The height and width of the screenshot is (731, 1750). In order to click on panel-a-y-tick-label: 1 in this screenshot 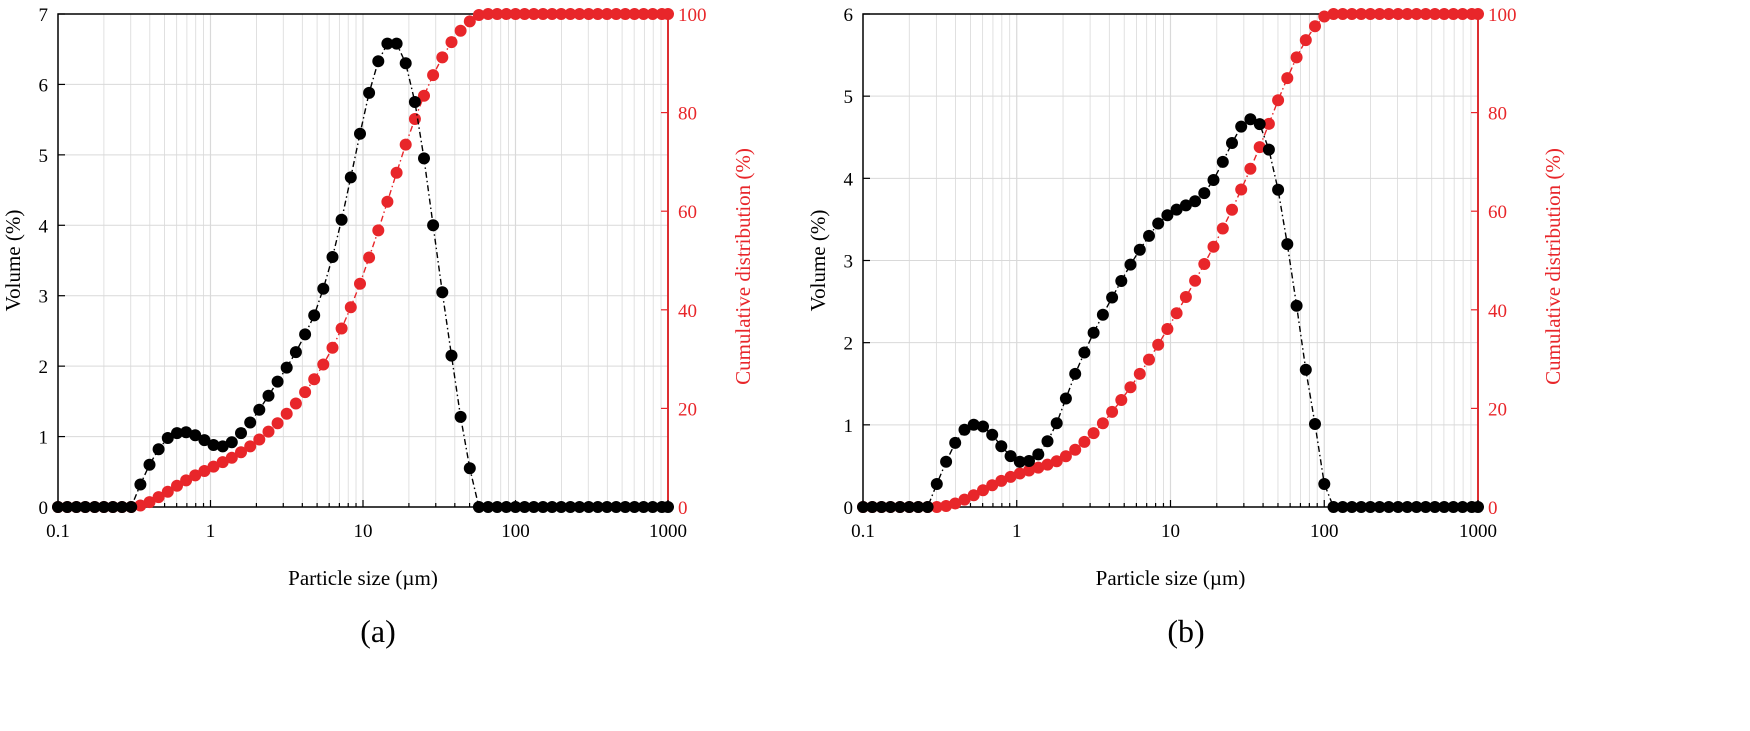, I will do `click(44, 438)`.